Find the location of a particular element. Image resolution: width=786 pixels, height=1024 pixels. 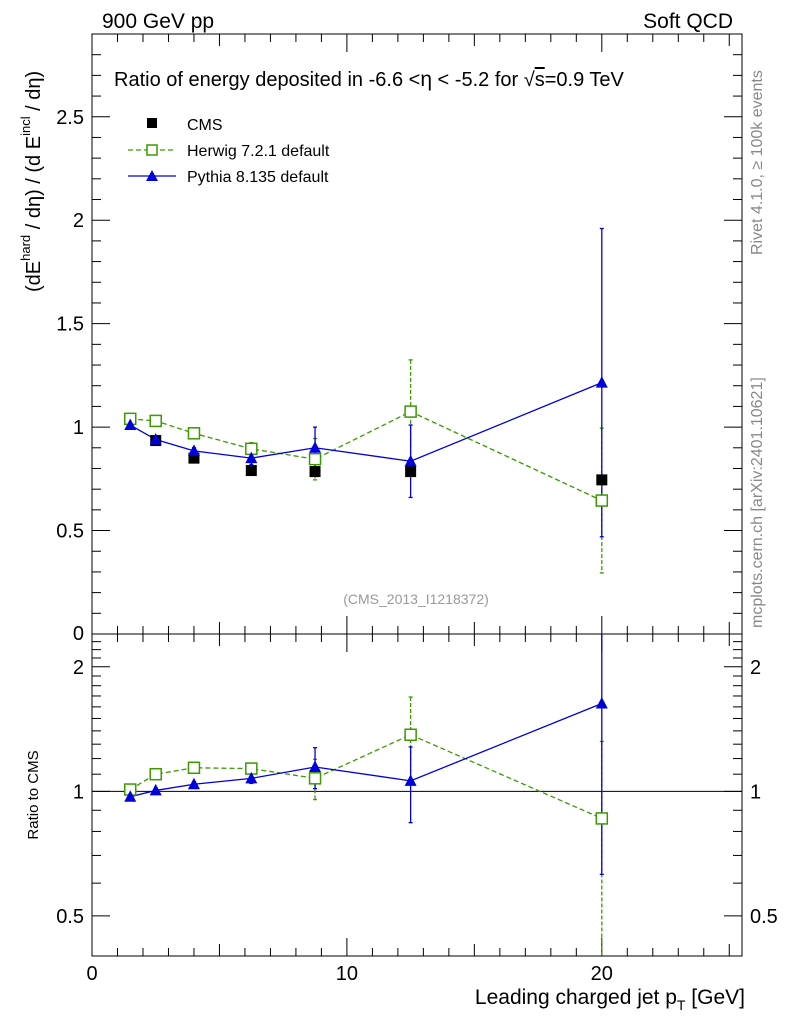

ylabel-hard: hard is located at coordinates (25, 248).